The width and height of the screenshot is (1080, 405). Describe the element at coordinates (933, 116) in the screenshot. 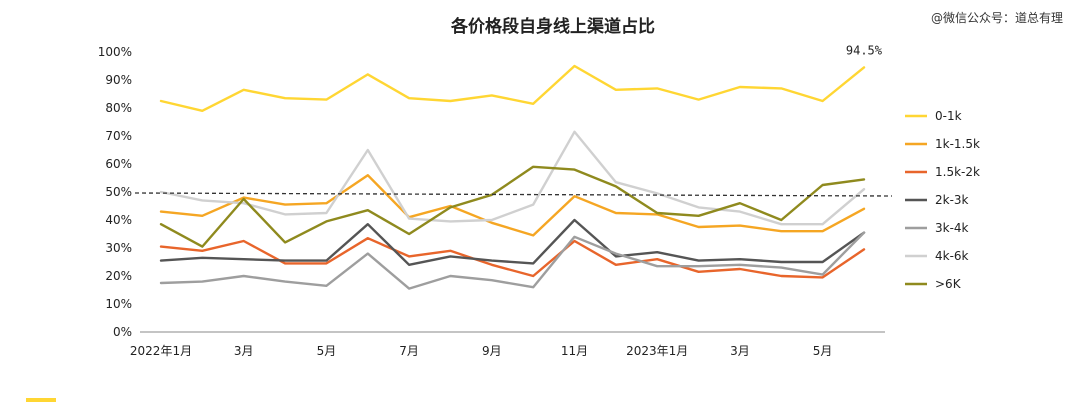

I see `legend-item: 0-1k` at that location.